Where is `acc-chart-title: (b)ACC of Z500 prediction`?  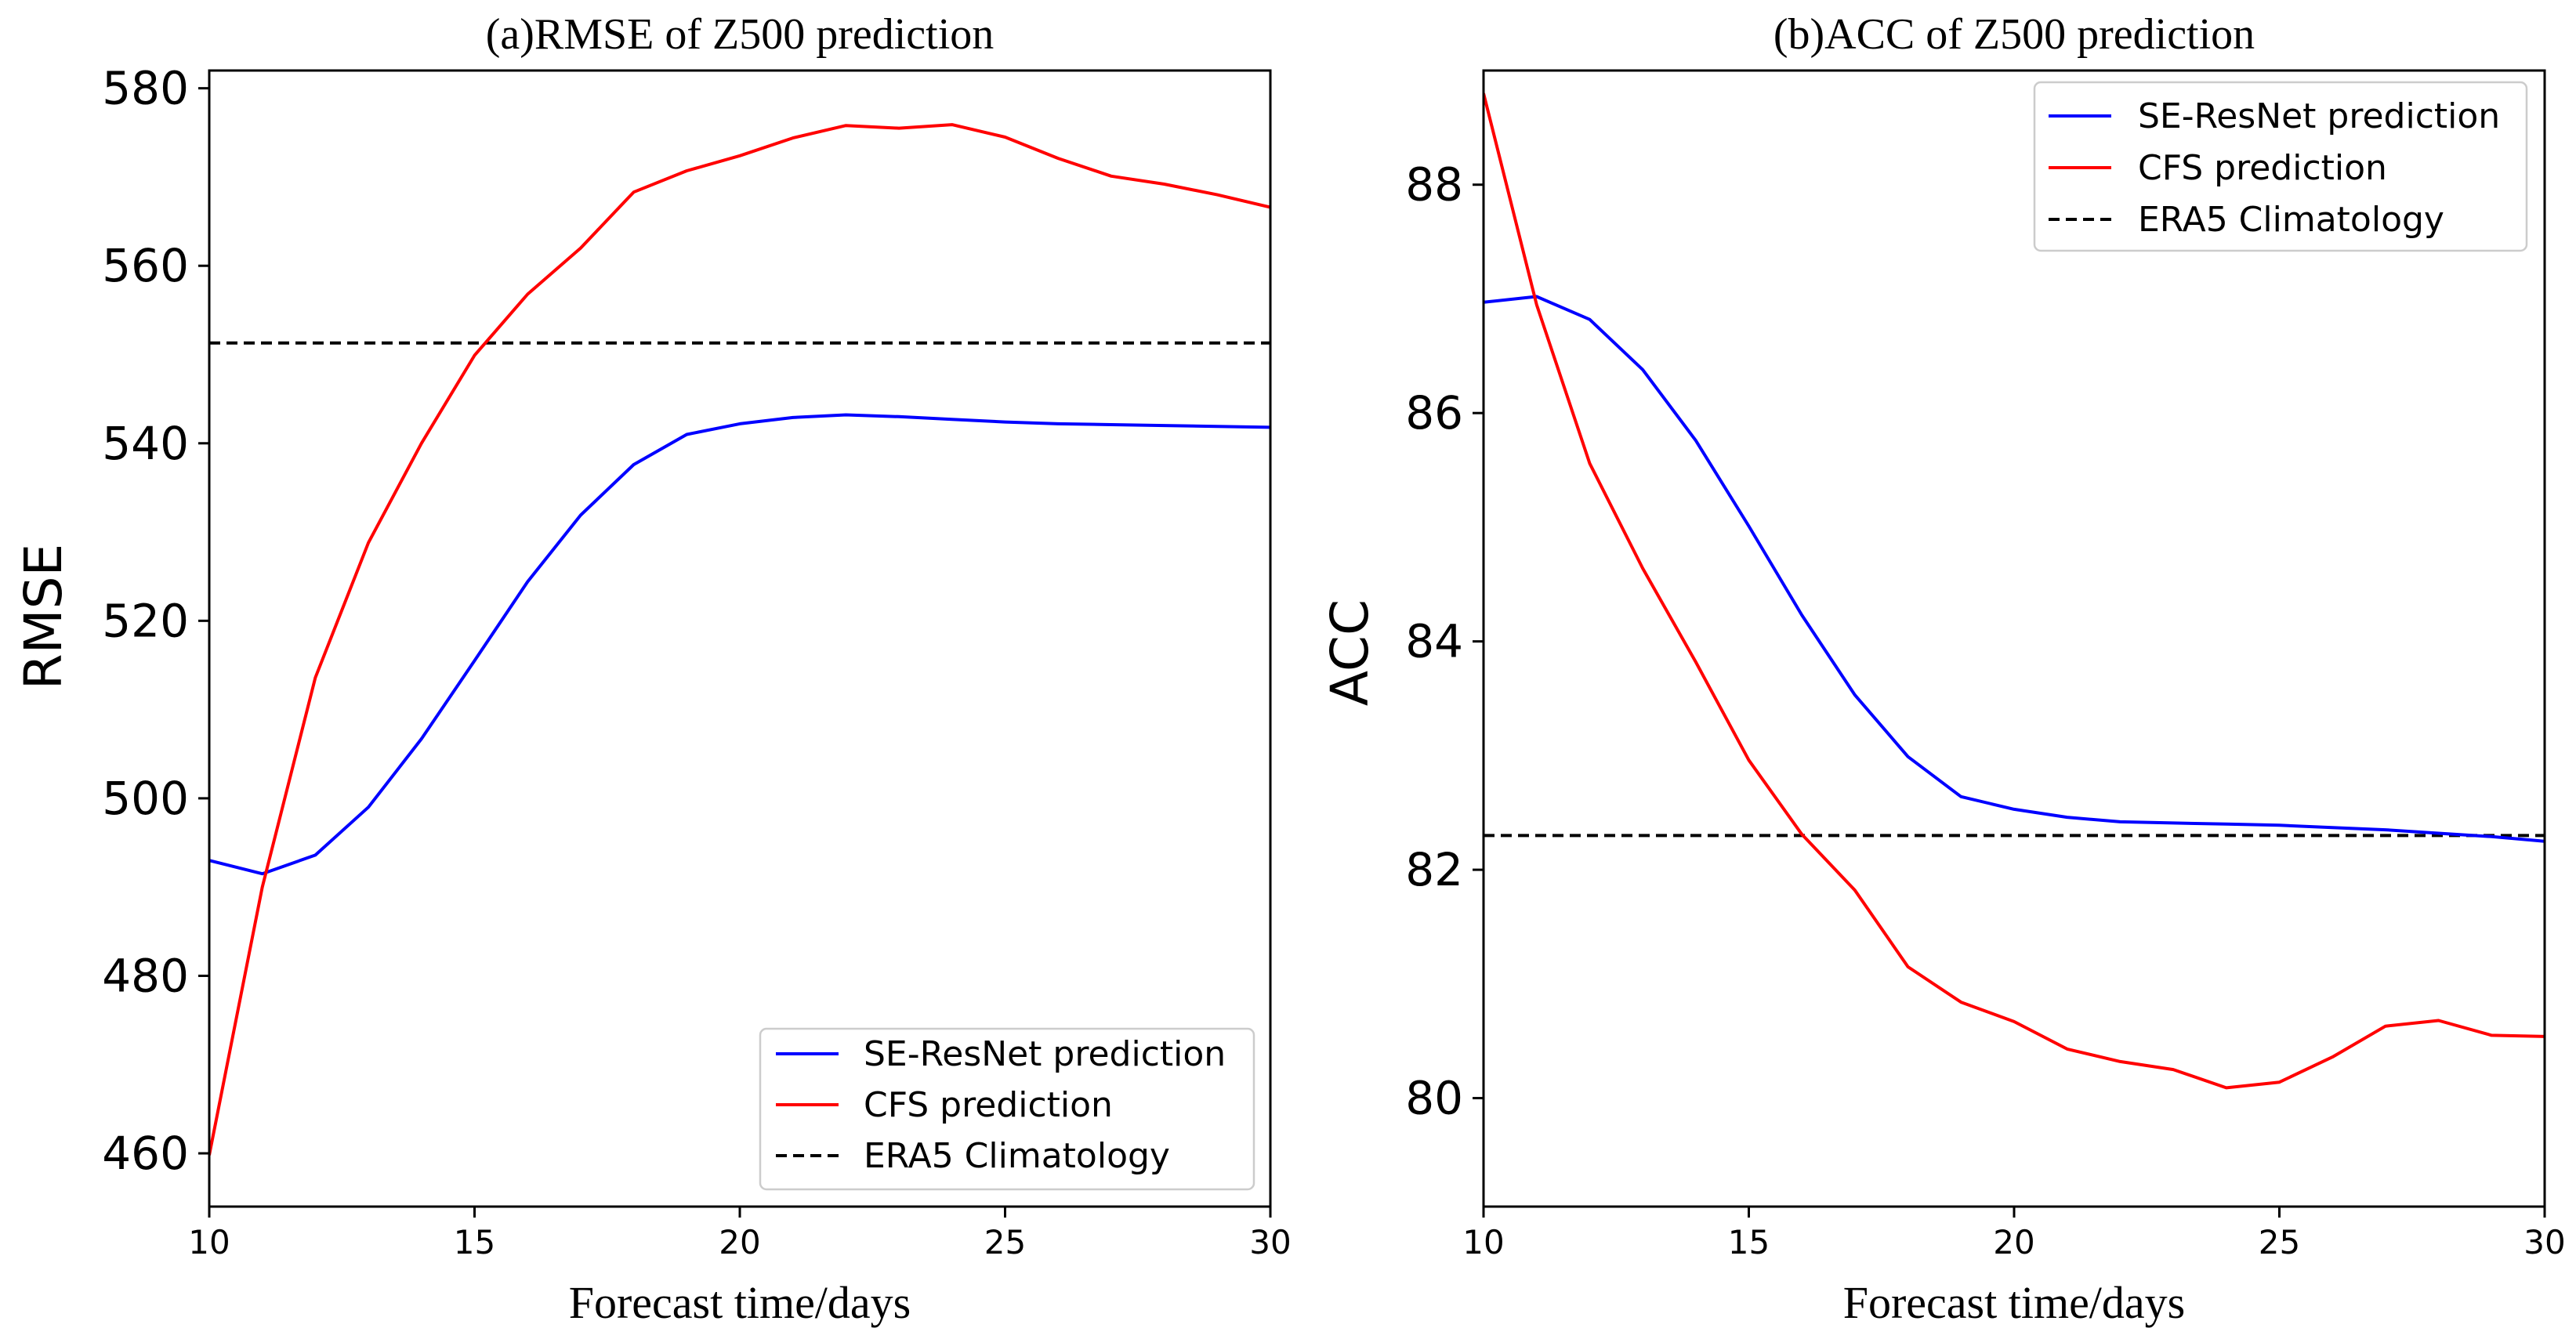 acc-chart-title: (b)ACC of Z500 prediction is located at coordinates (2014, 34).